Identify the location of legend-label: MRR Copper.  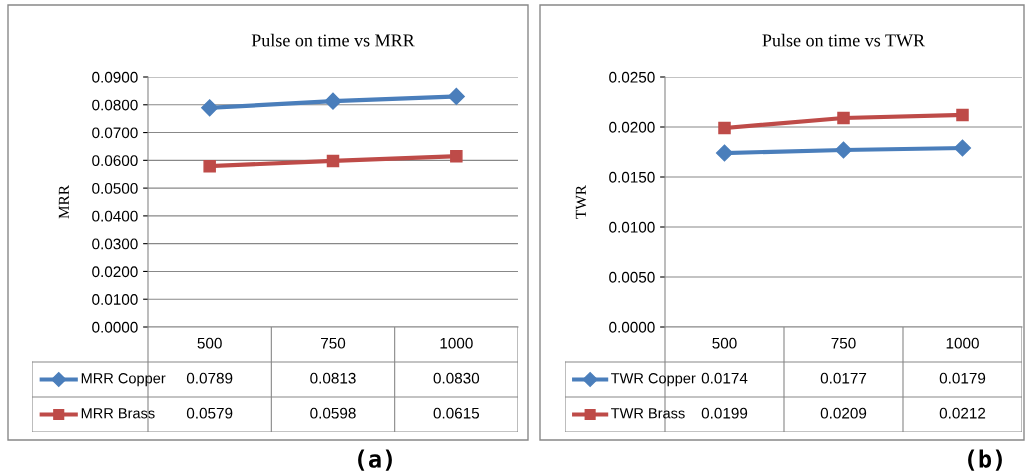
(123, 380).